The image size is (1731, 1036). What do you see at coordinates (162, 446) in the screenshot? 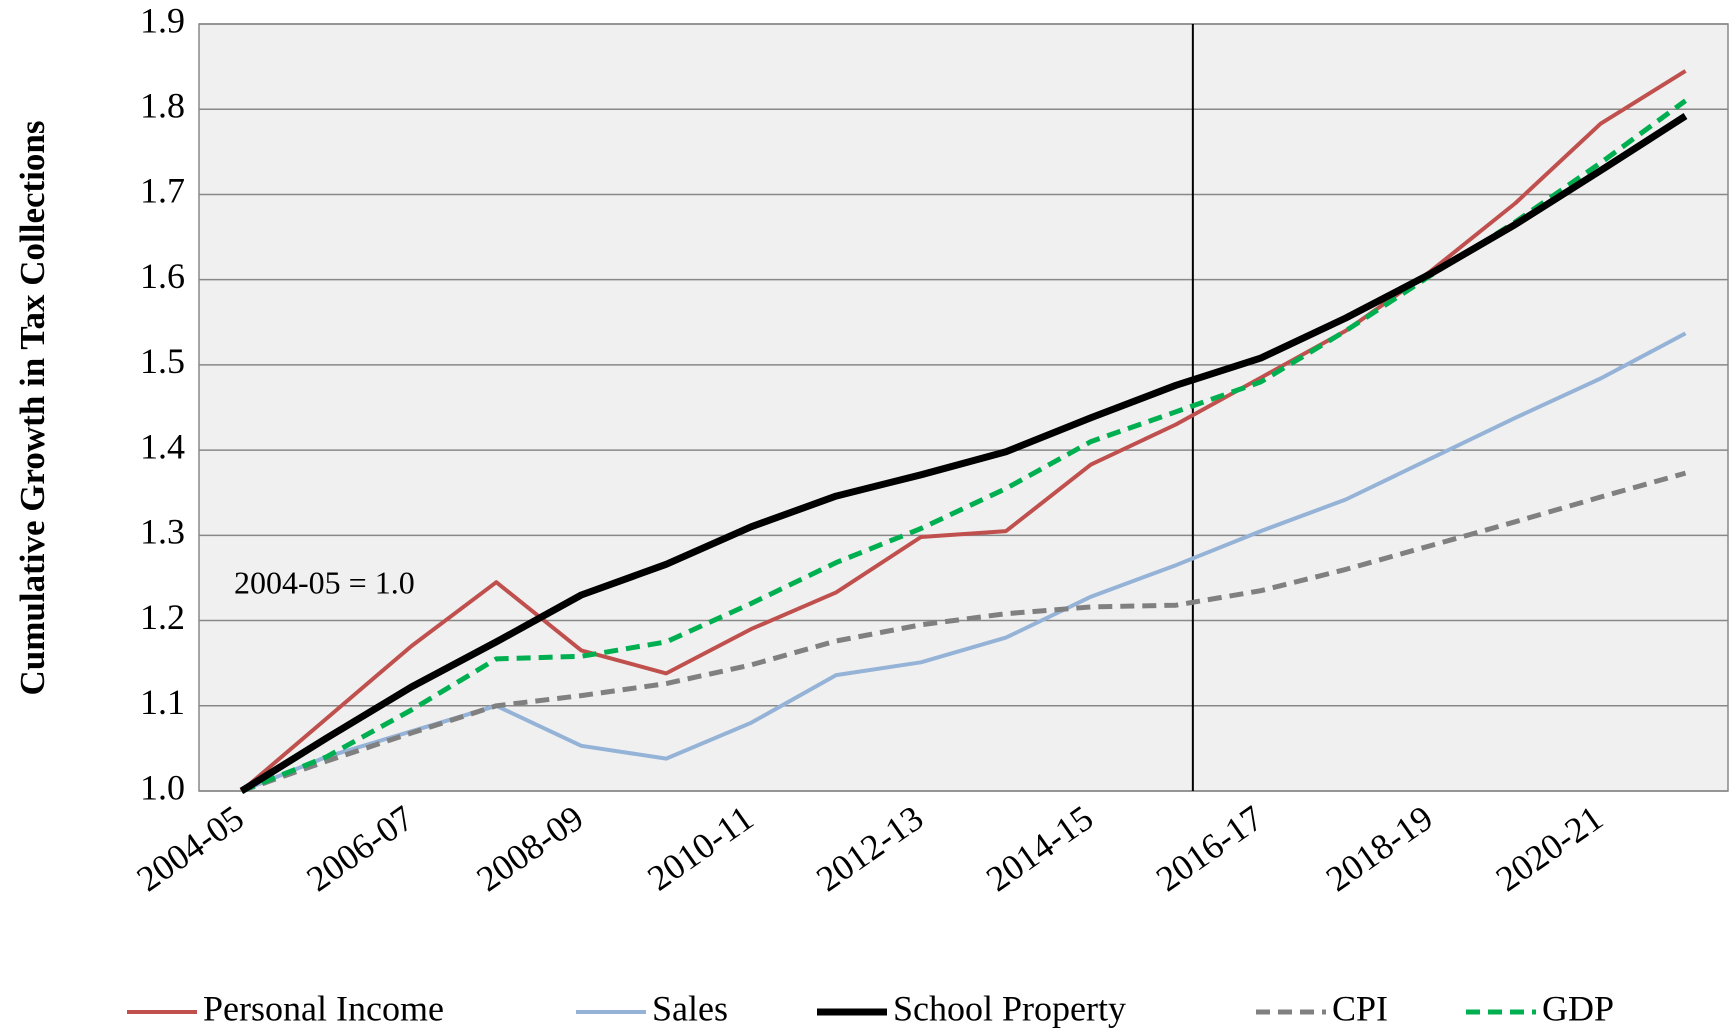
I see `y-tick-label: 1.4` at bounding box center [162, 446].